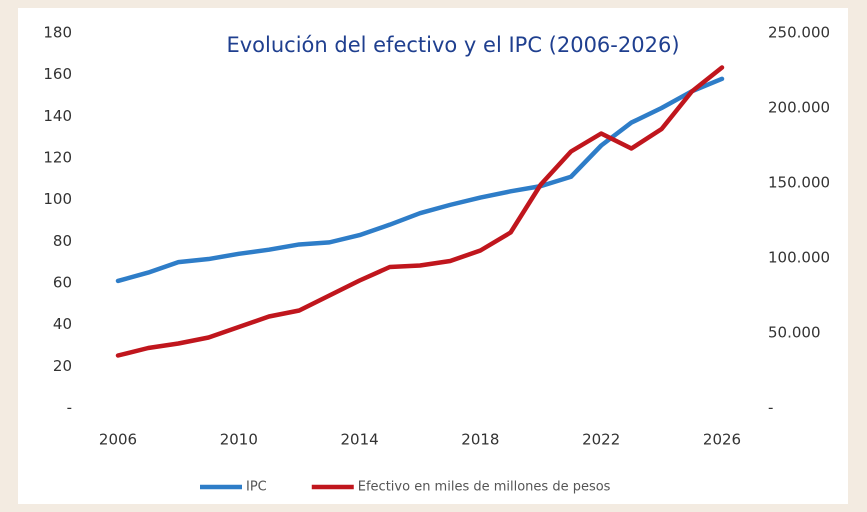 This screenshot has width=867, height=512. Describe the element at coordinates (770, 408) in the screenshot. I see `y2-tick-label: -` at that location.